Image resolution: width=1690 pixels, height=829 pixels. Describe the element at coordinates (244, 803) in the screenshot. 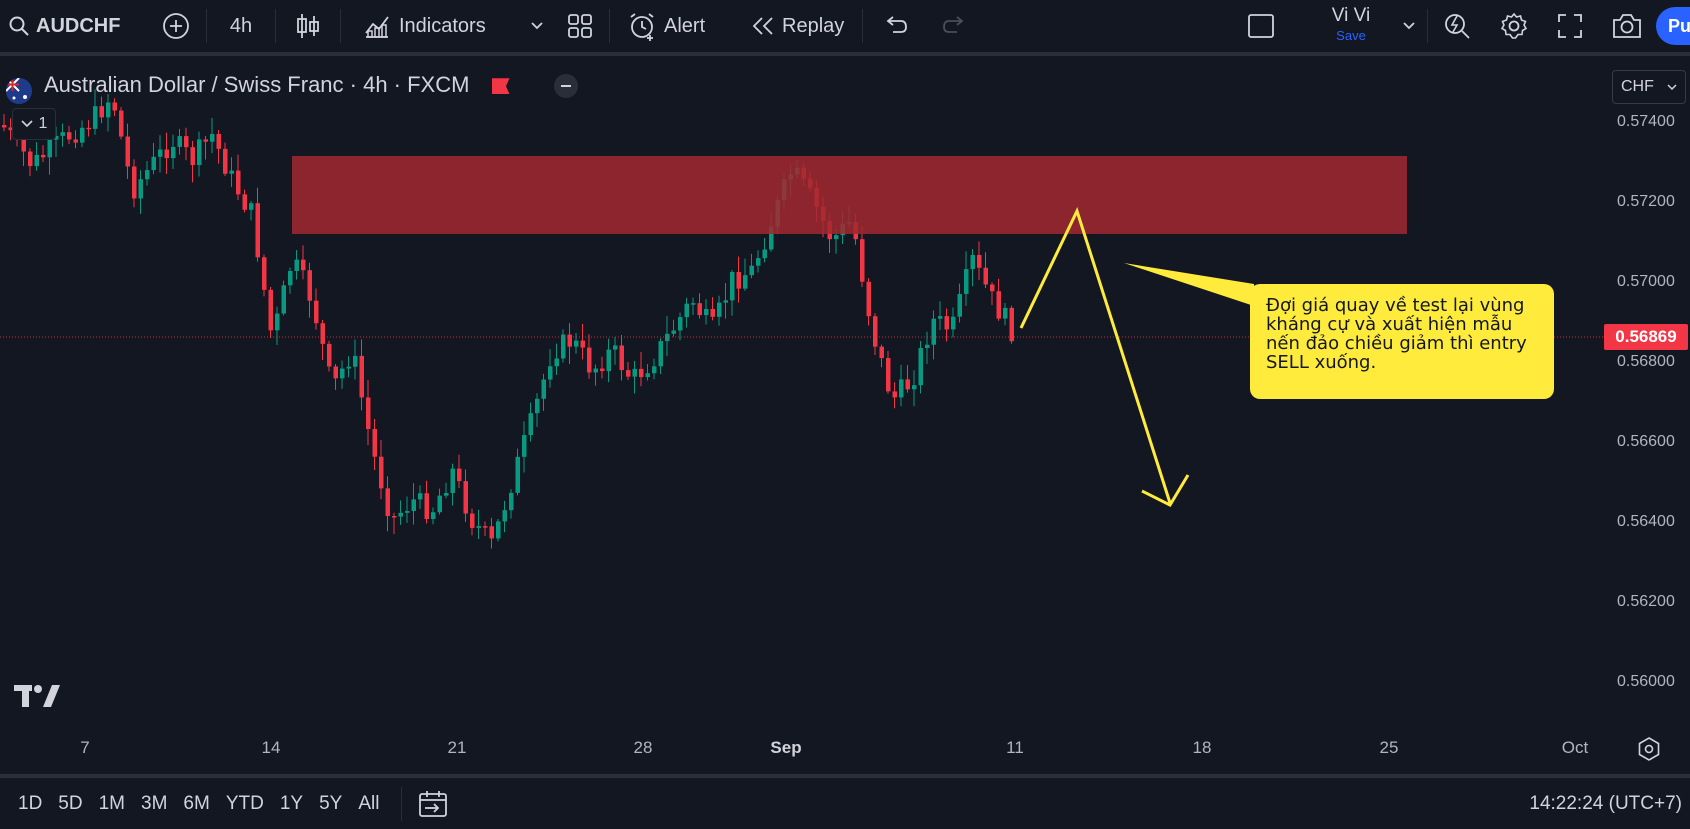

I see `range-ytd-button: YTD` at that location.